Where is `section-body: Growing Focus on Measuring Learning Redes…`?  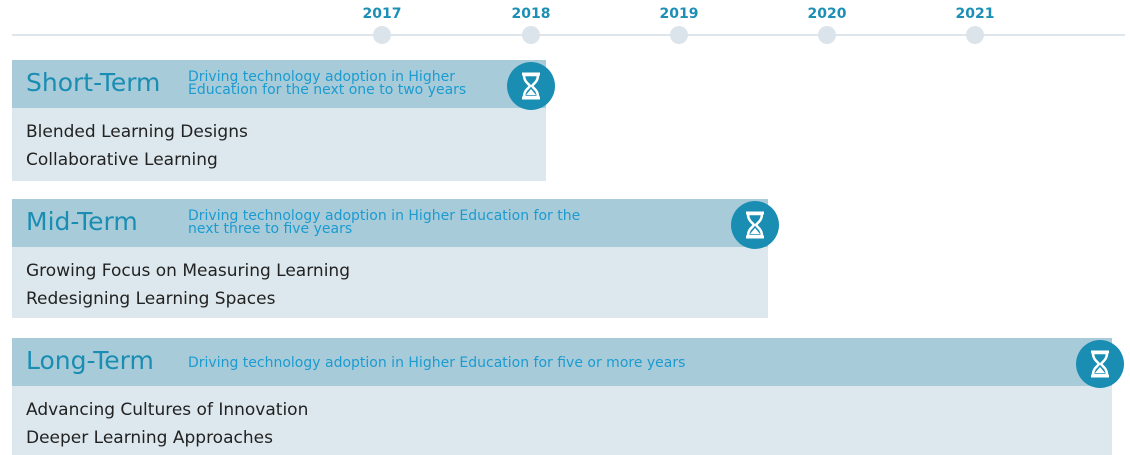 section-body: Growing Focus on Measuring Learning Redes… is located at coordinates (390, 282).